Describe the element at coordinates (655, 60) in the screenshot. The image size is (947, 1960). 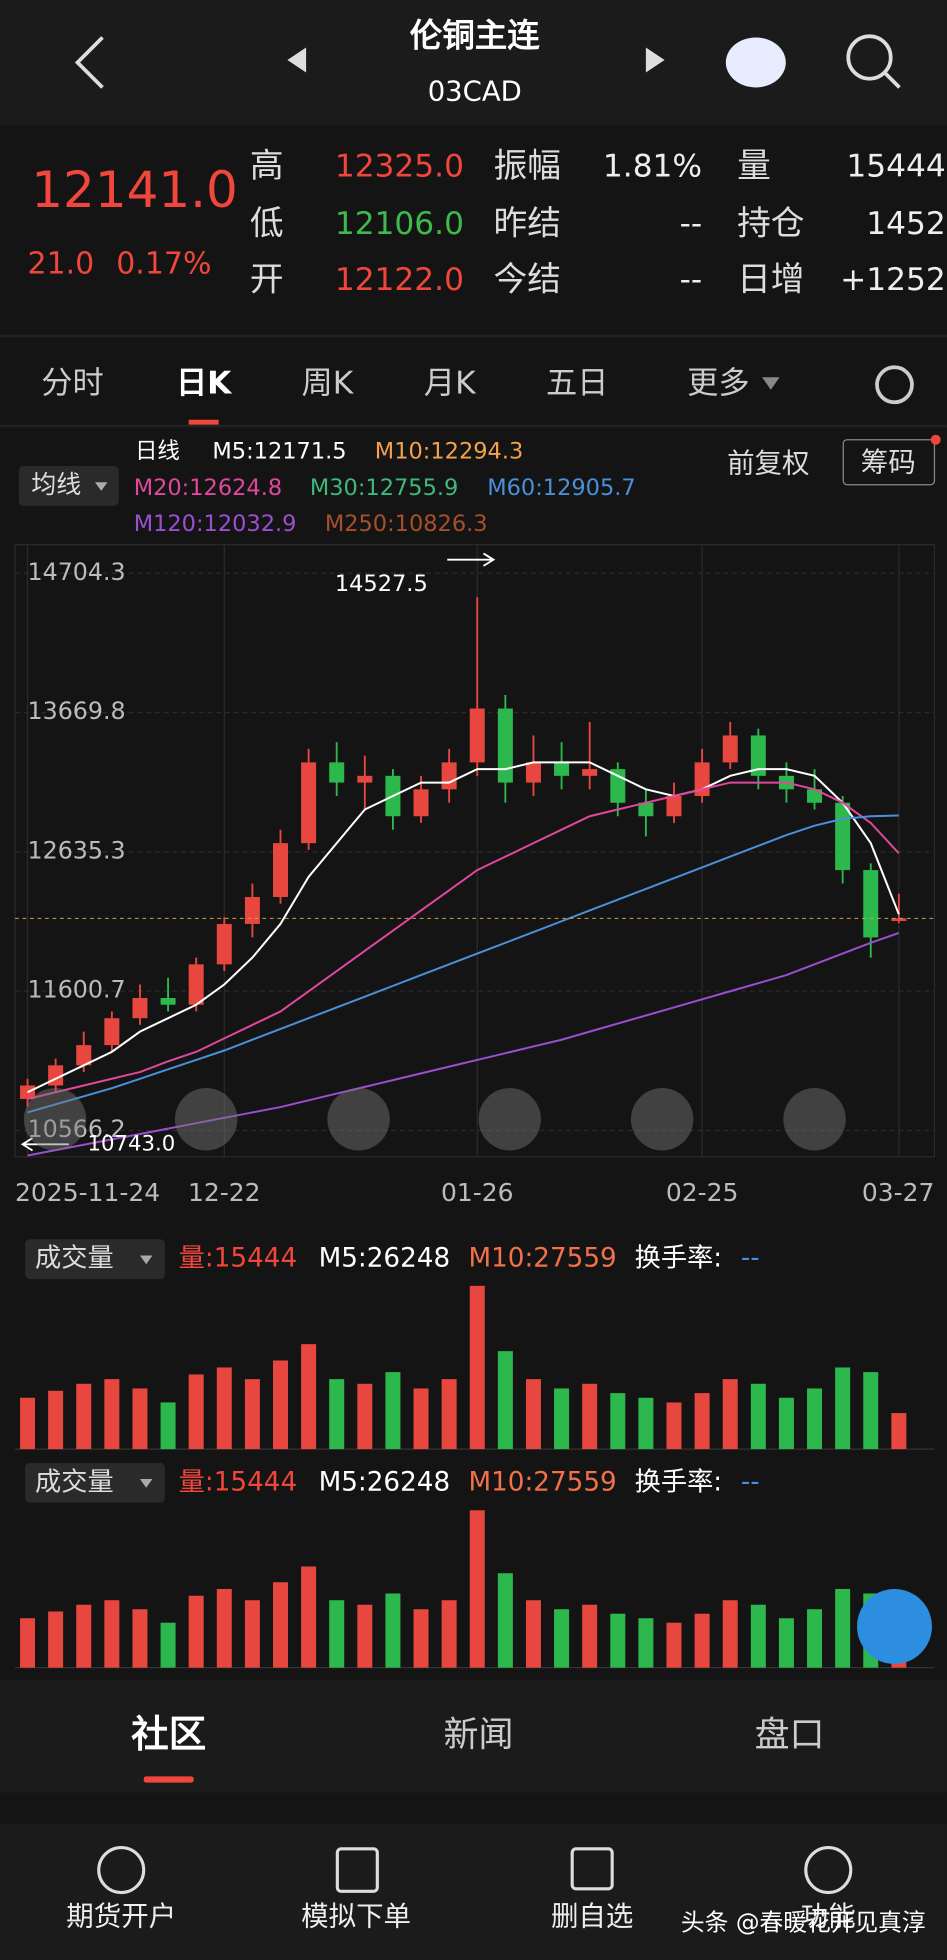
I see `next-button` at that location.